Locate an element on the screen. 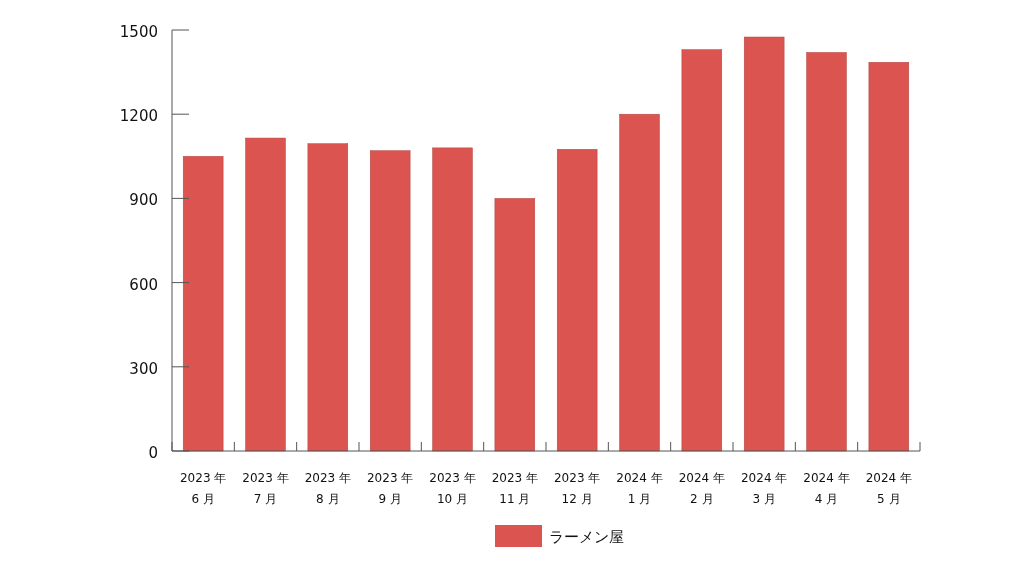 This screenshot has width=1024, height=576. y-tick-label: 1500 is located at coordinates (138, 32).